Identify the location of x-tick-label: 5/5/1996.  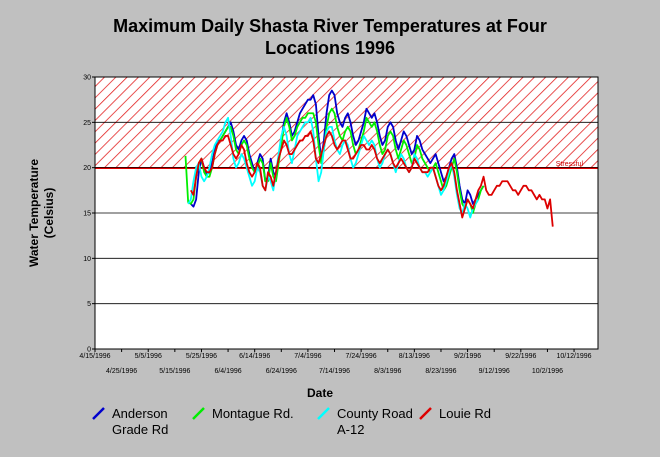
(148, 356).